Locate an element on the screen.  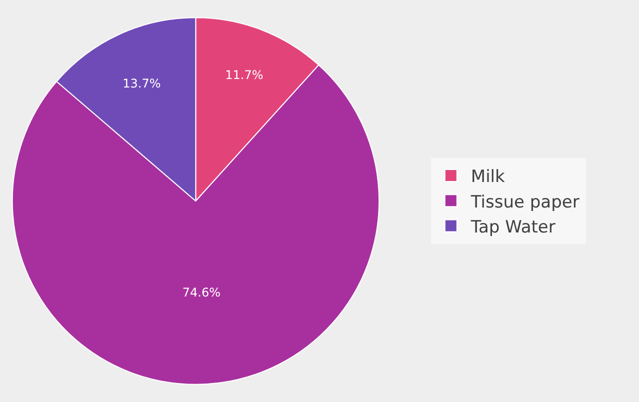
data-label: 74.6% is located at coordinates (201, 293).